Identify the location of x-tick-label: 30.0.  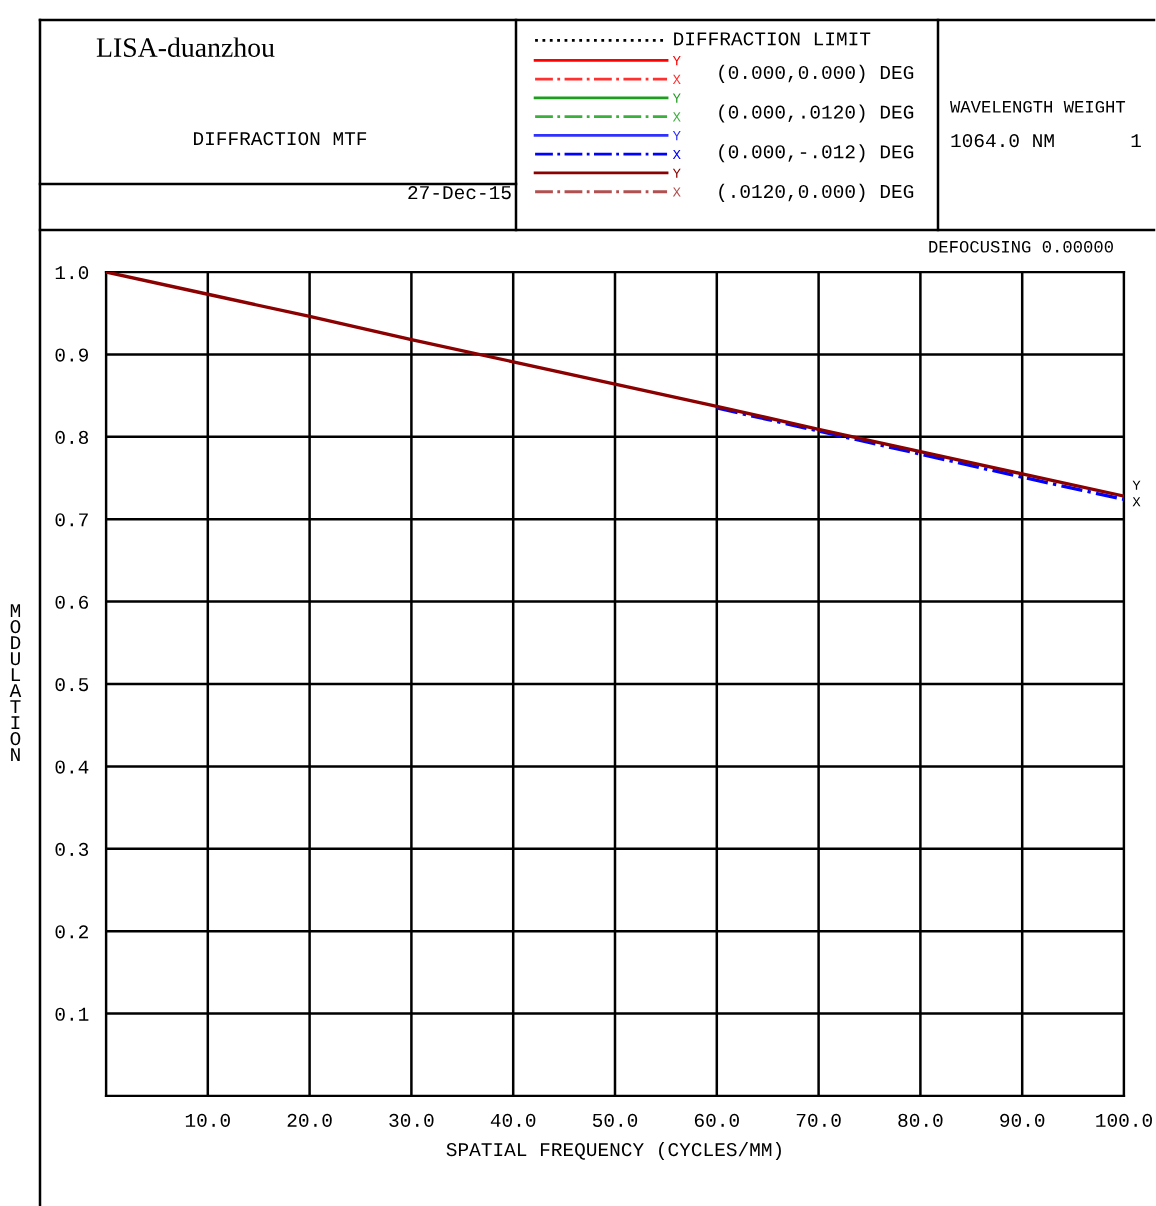
(411, 1120).